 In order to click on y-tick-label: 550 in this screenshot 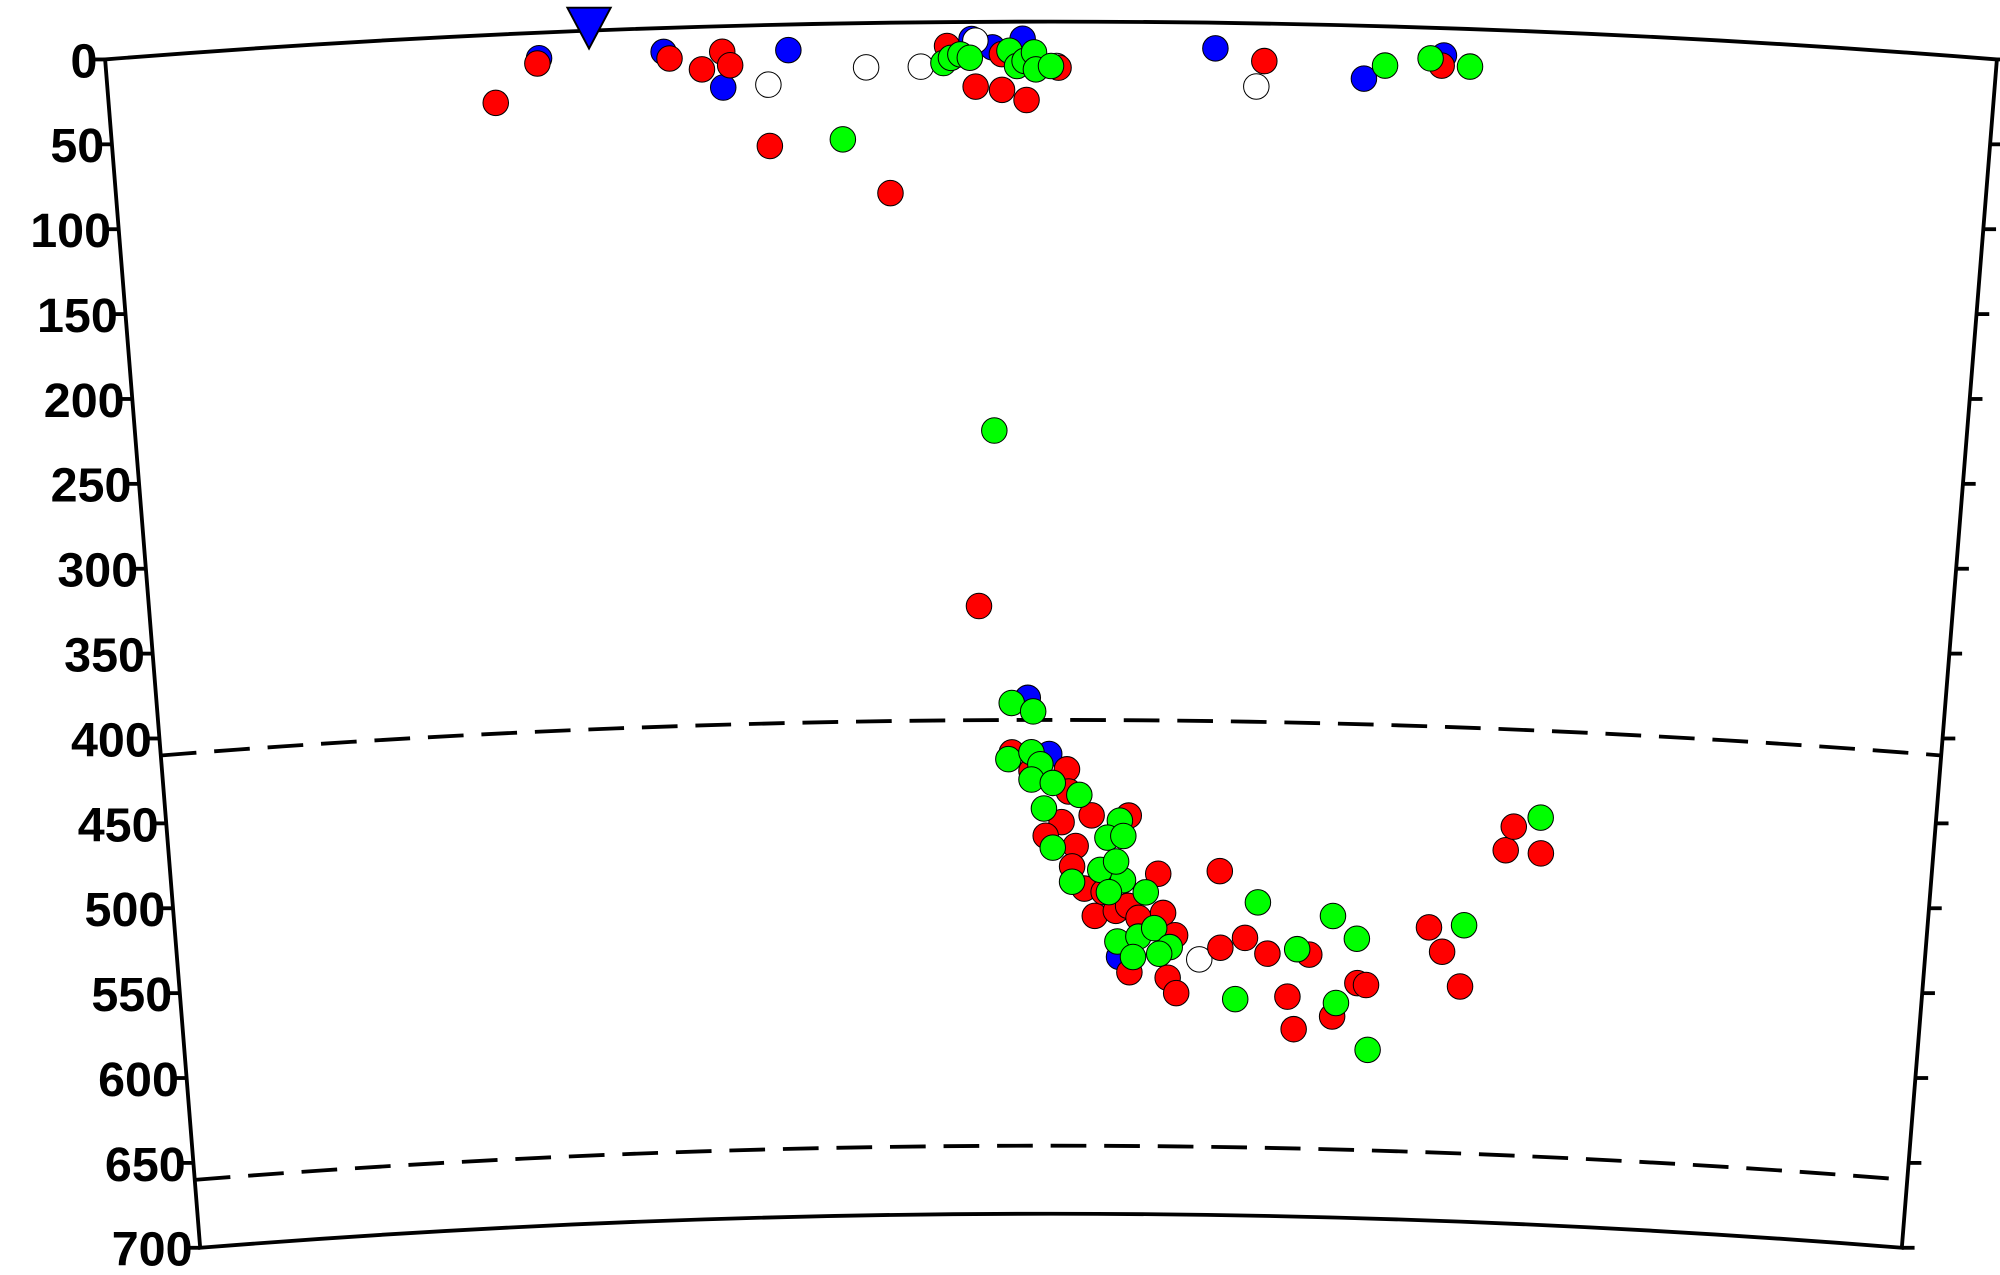, I will do `click(131, 995)`.